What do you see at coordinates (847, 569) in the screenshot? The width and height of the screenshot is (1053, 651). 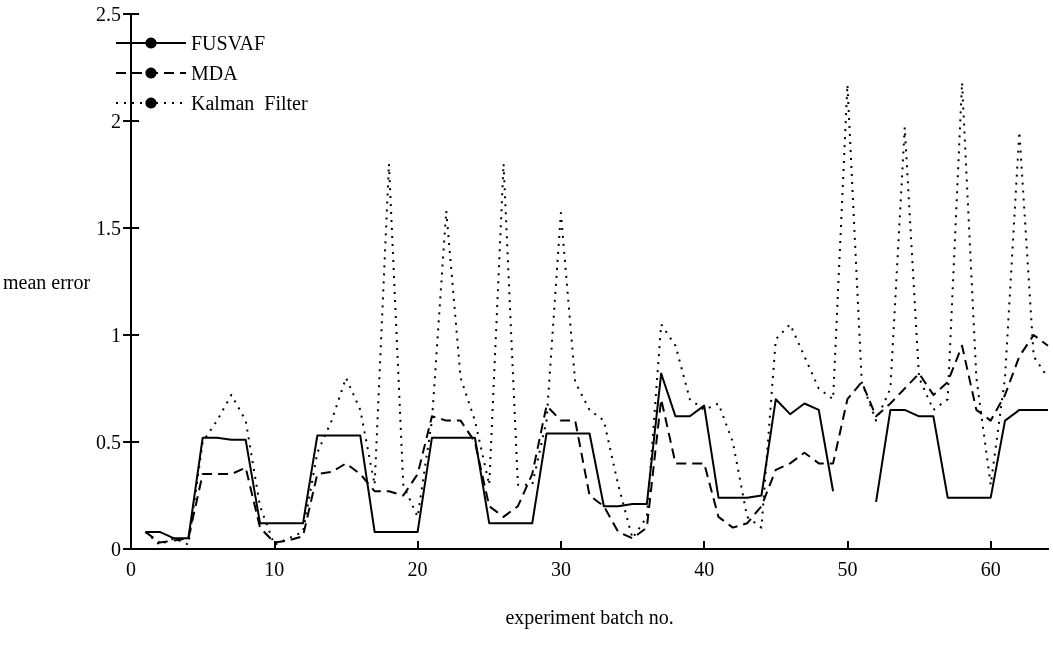 I see `x-tick-label: 50` at bounding box center [847, 569].